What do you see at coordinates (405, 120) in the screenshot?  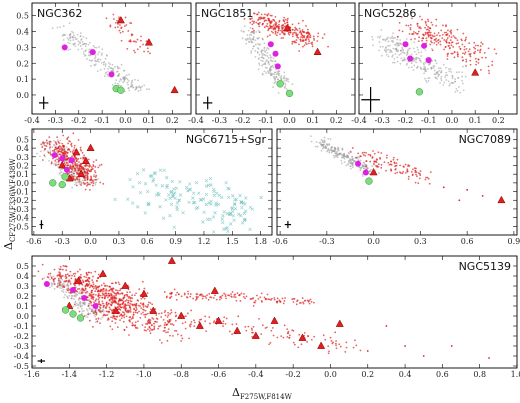 I see `x-tick-label: -0.2` at bounding box center [405, 120].